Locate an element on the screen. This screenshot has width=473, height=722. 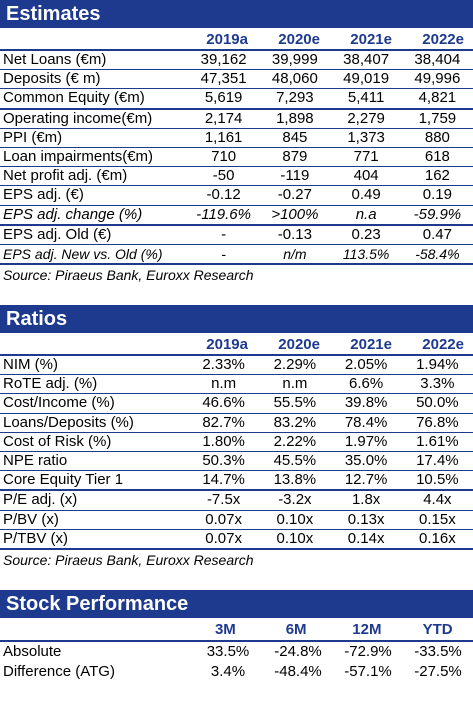
table-cell: 12.7% is located at coordinates (366, 480).